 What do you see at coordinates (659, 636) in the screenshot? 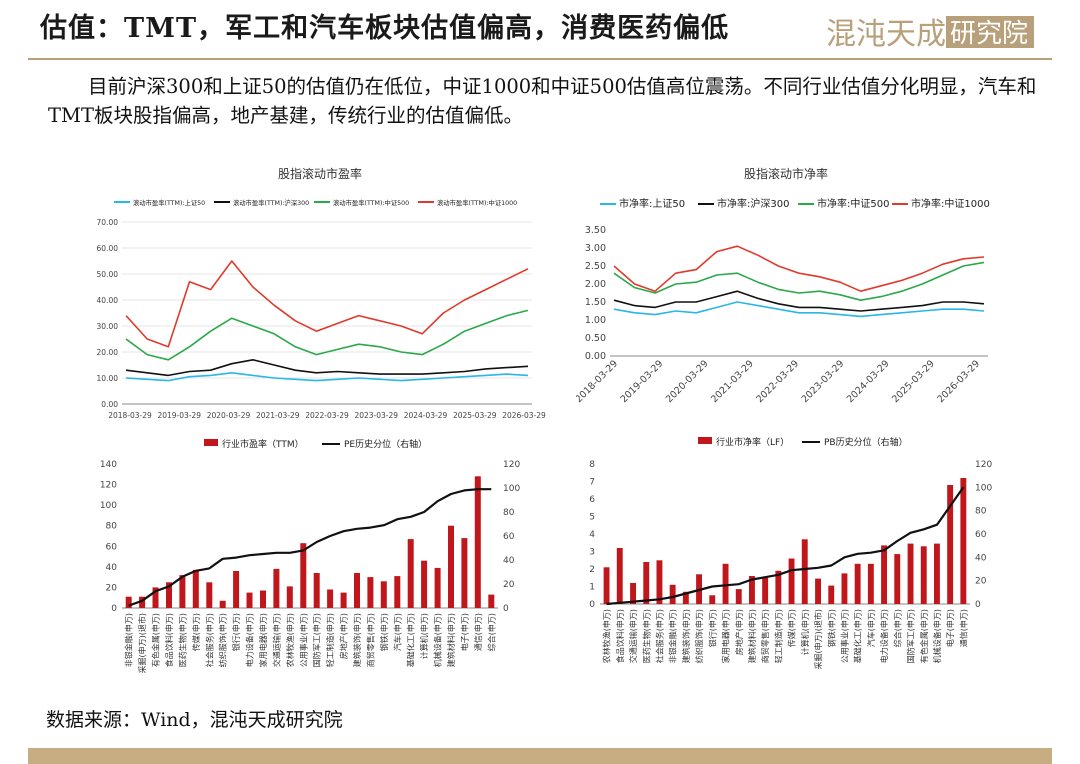
I see `x-tick-label: 社会服务(申万)` at bounding box center [659, 636].